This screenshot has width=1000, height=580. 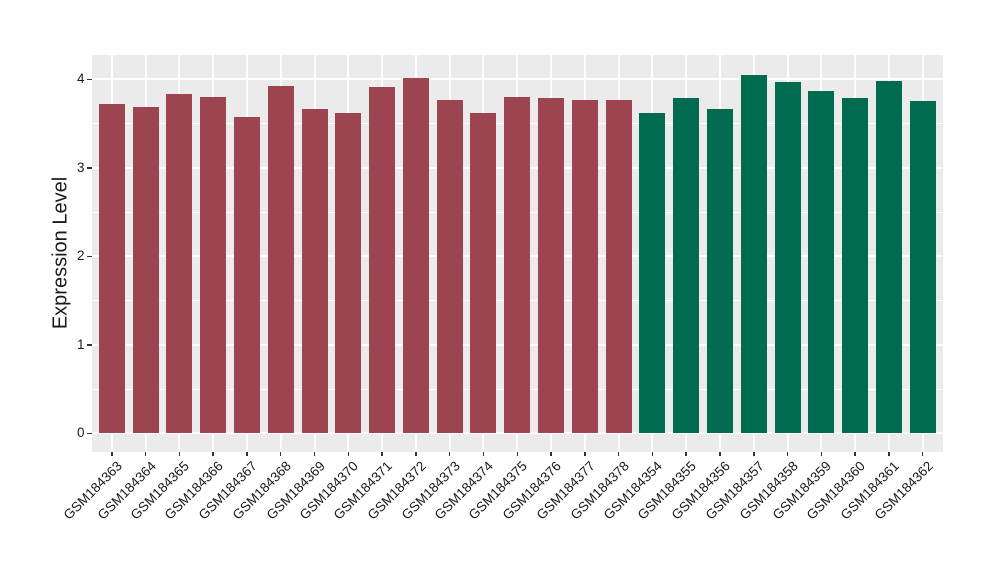 What do you see at coordinates (80, 256) in the screenshot?
I see `y-tick-label: 2` at bounding box center [80, 256].